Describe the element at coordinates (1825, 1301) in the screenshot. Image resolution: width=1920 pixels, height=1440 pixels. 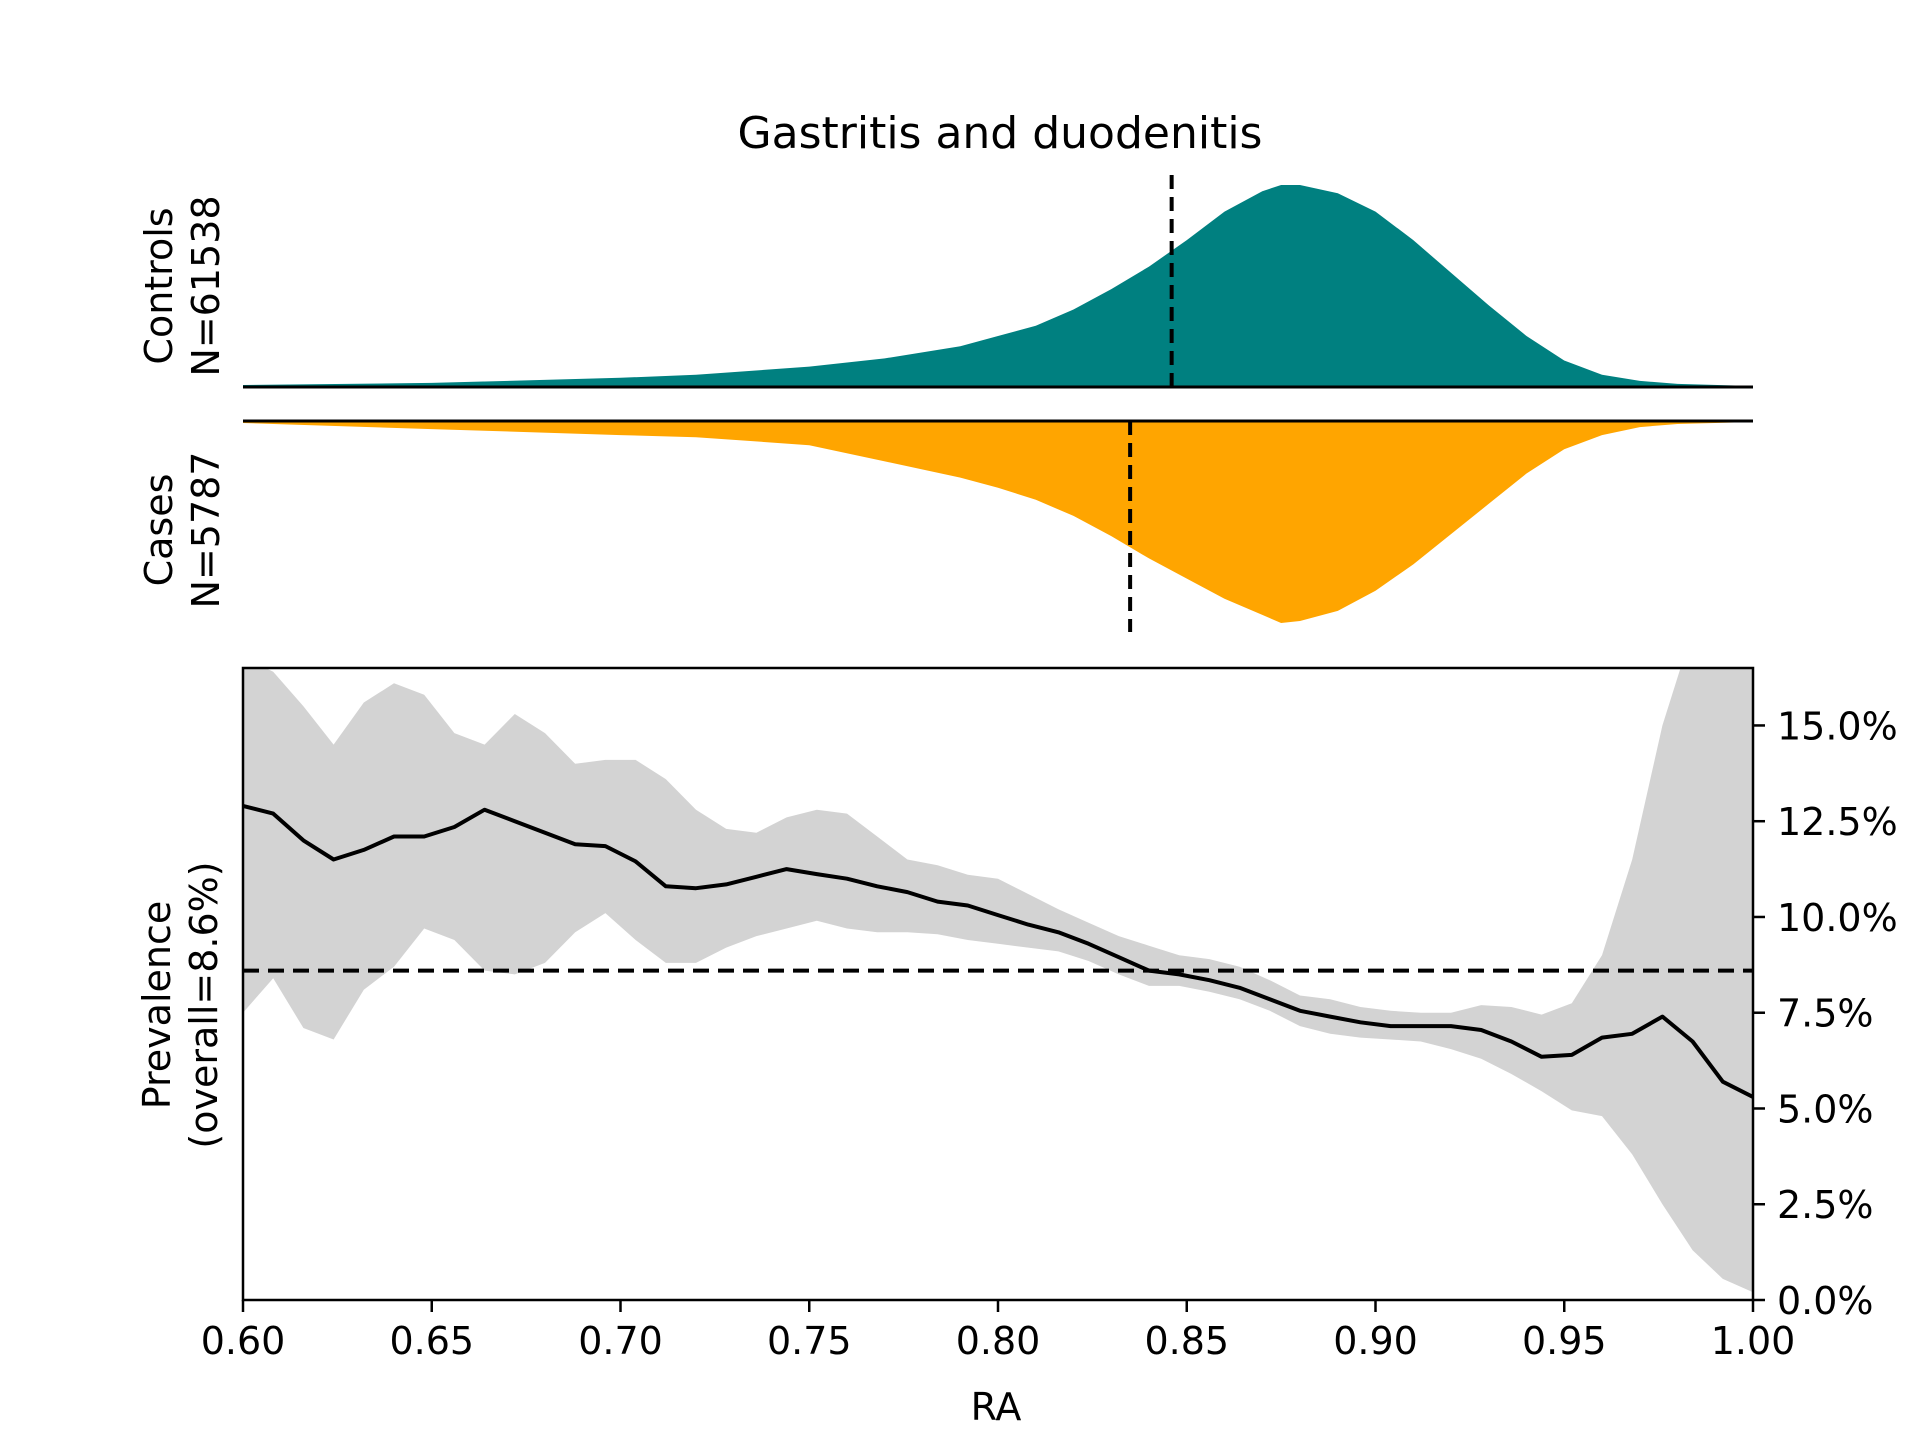
I see `y-tick-label: 0.0%` at that location.